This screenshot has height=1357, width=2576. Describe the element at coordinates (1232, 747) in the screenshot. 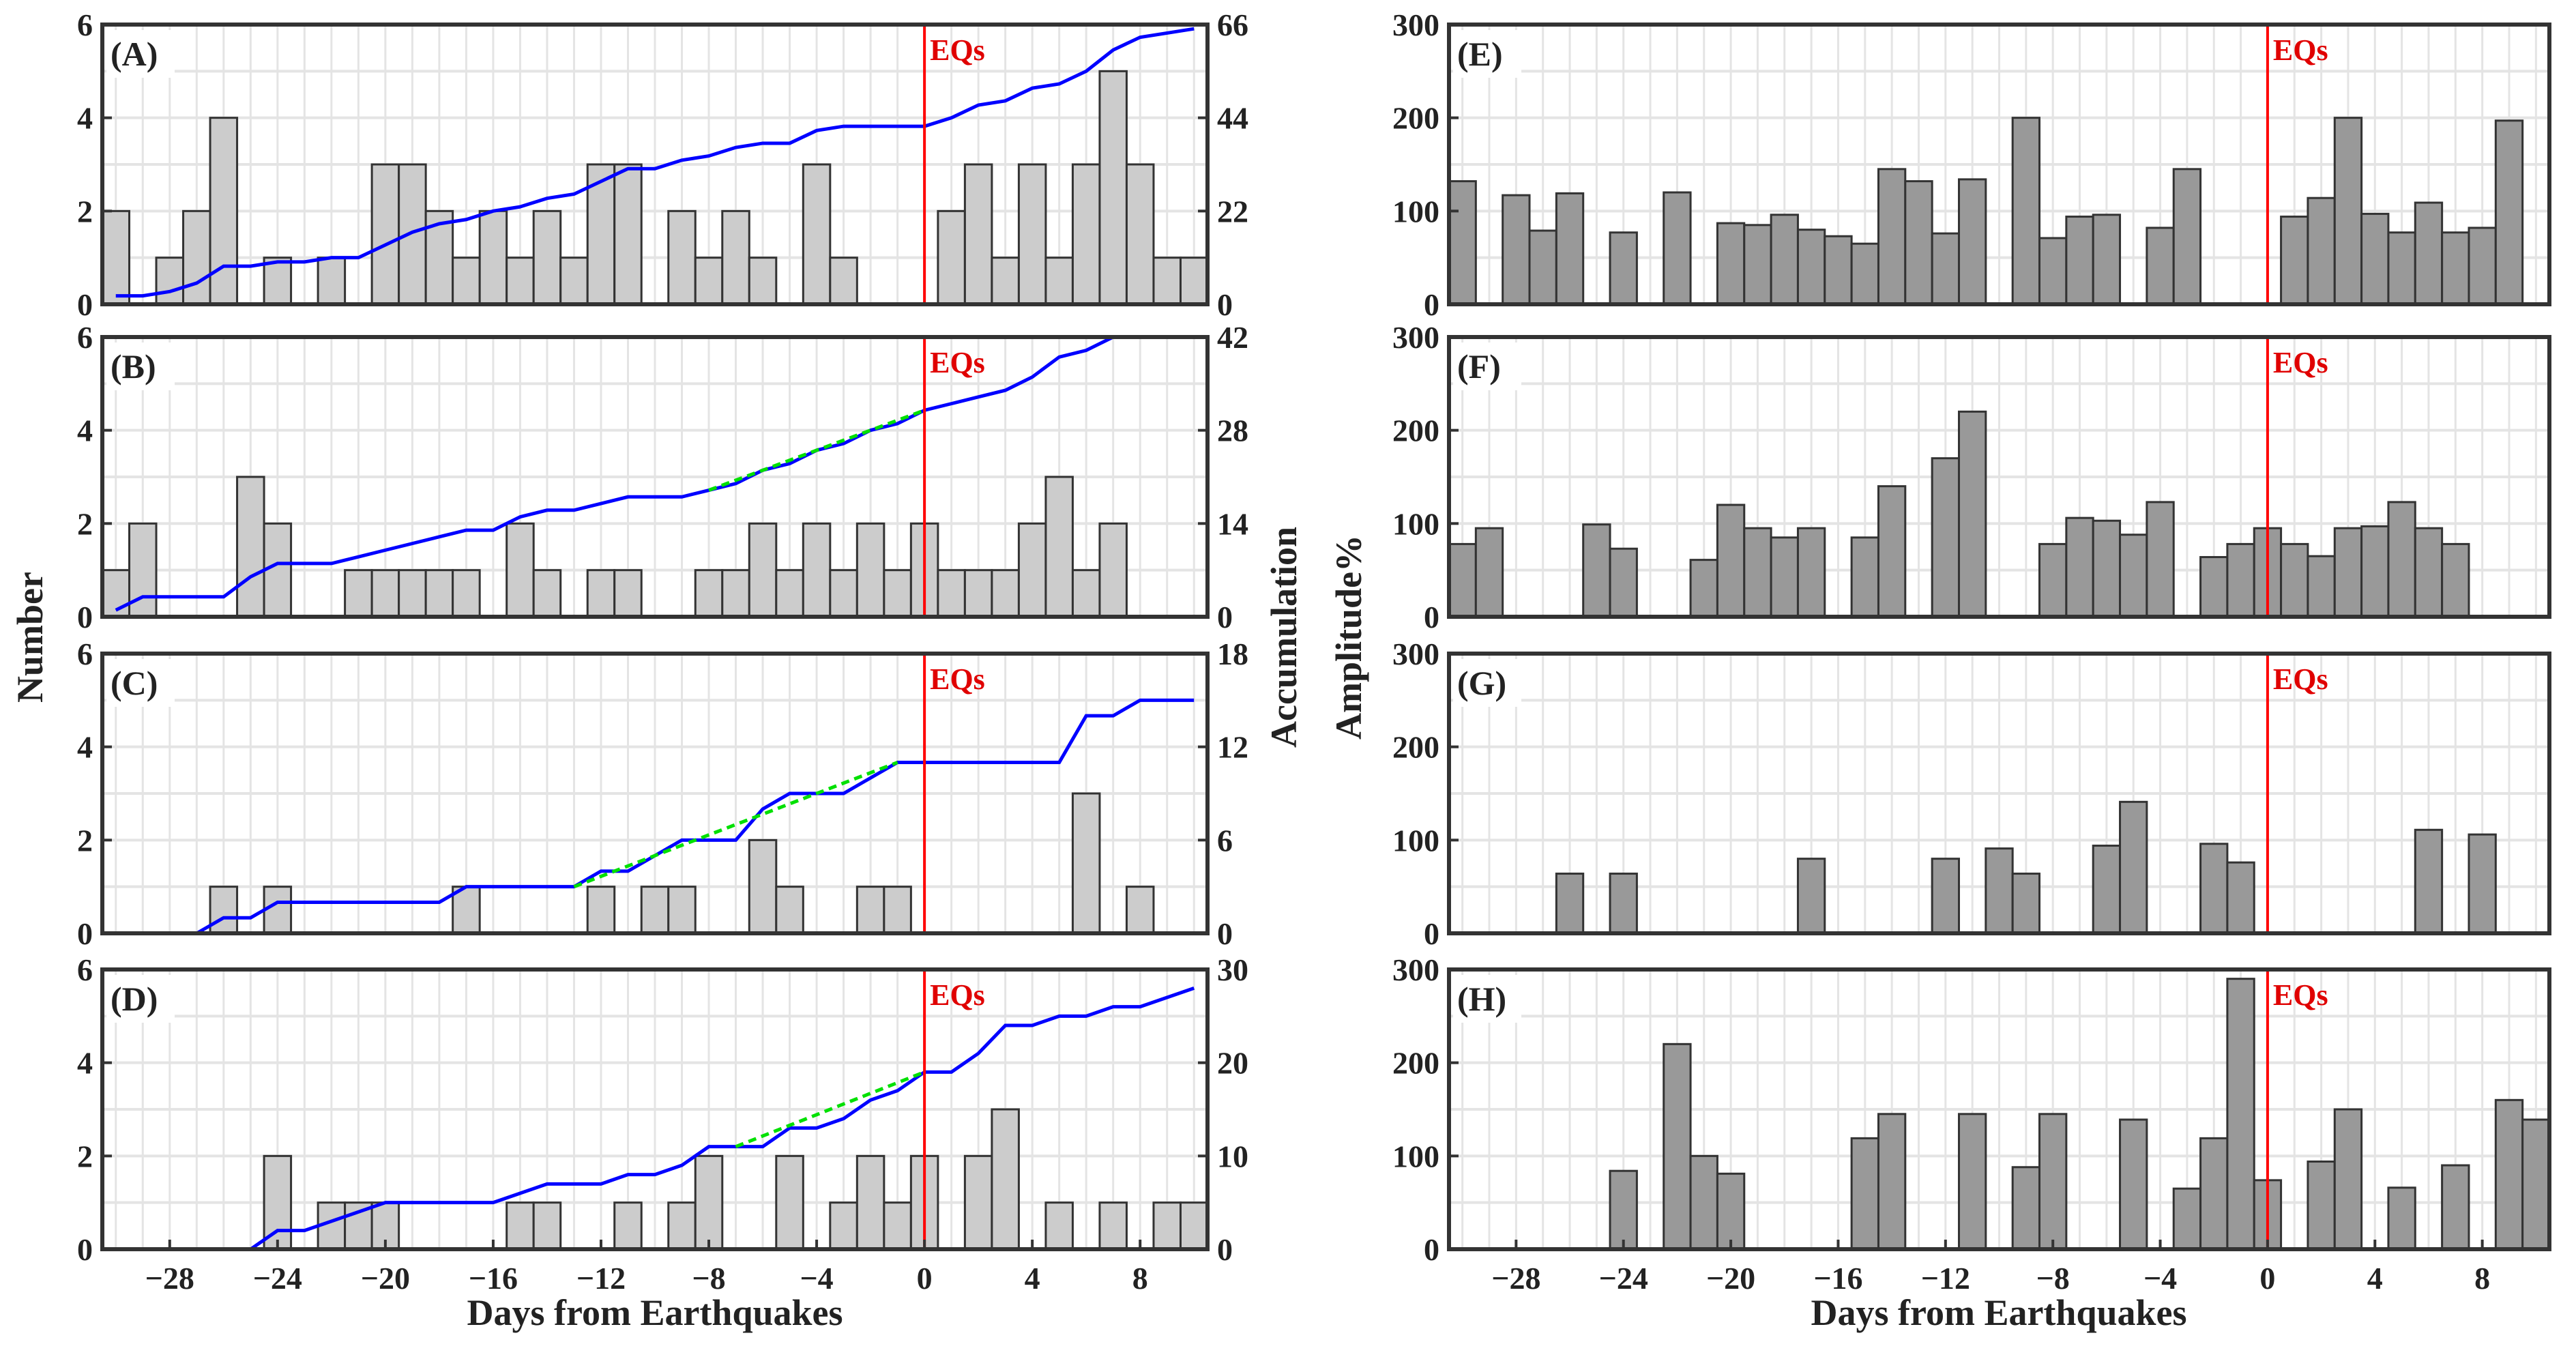

I see `accumulation-tick-label: 12` at that location.